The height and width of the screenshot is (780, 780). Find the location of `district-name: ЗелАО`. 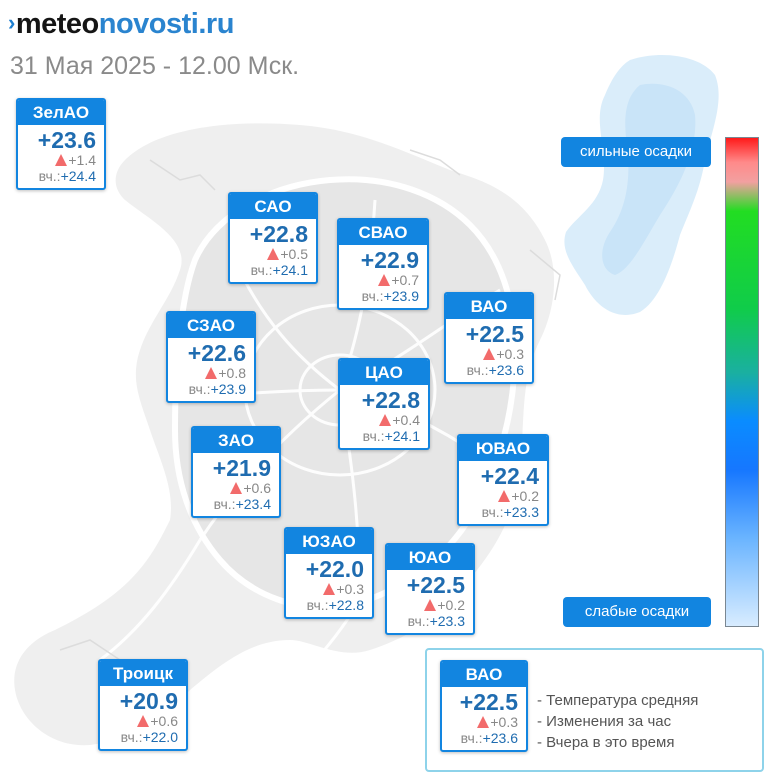

district-name: ЗелАО is located at coordinates (61, 112).